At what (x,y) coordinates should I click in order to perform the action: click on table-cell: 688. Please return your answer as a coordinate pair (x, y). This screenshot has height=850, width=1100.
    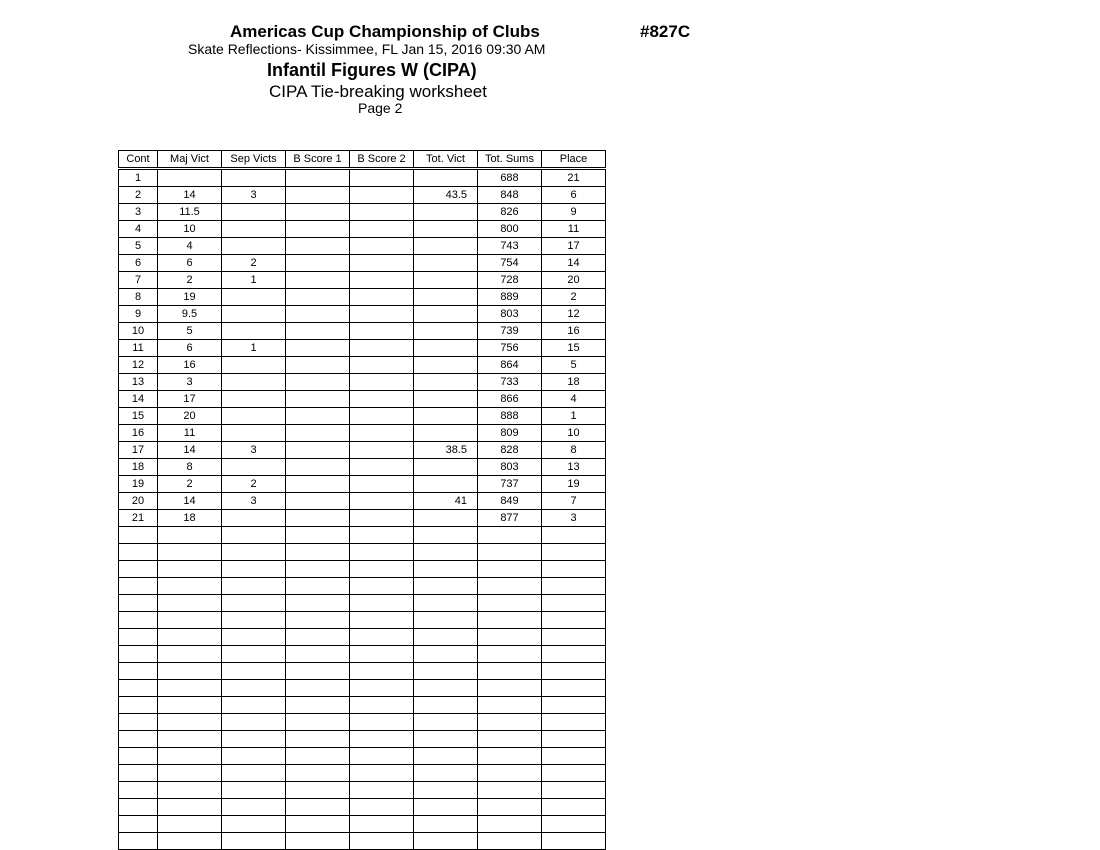
    Looking at the image, I should click on (509, 177).